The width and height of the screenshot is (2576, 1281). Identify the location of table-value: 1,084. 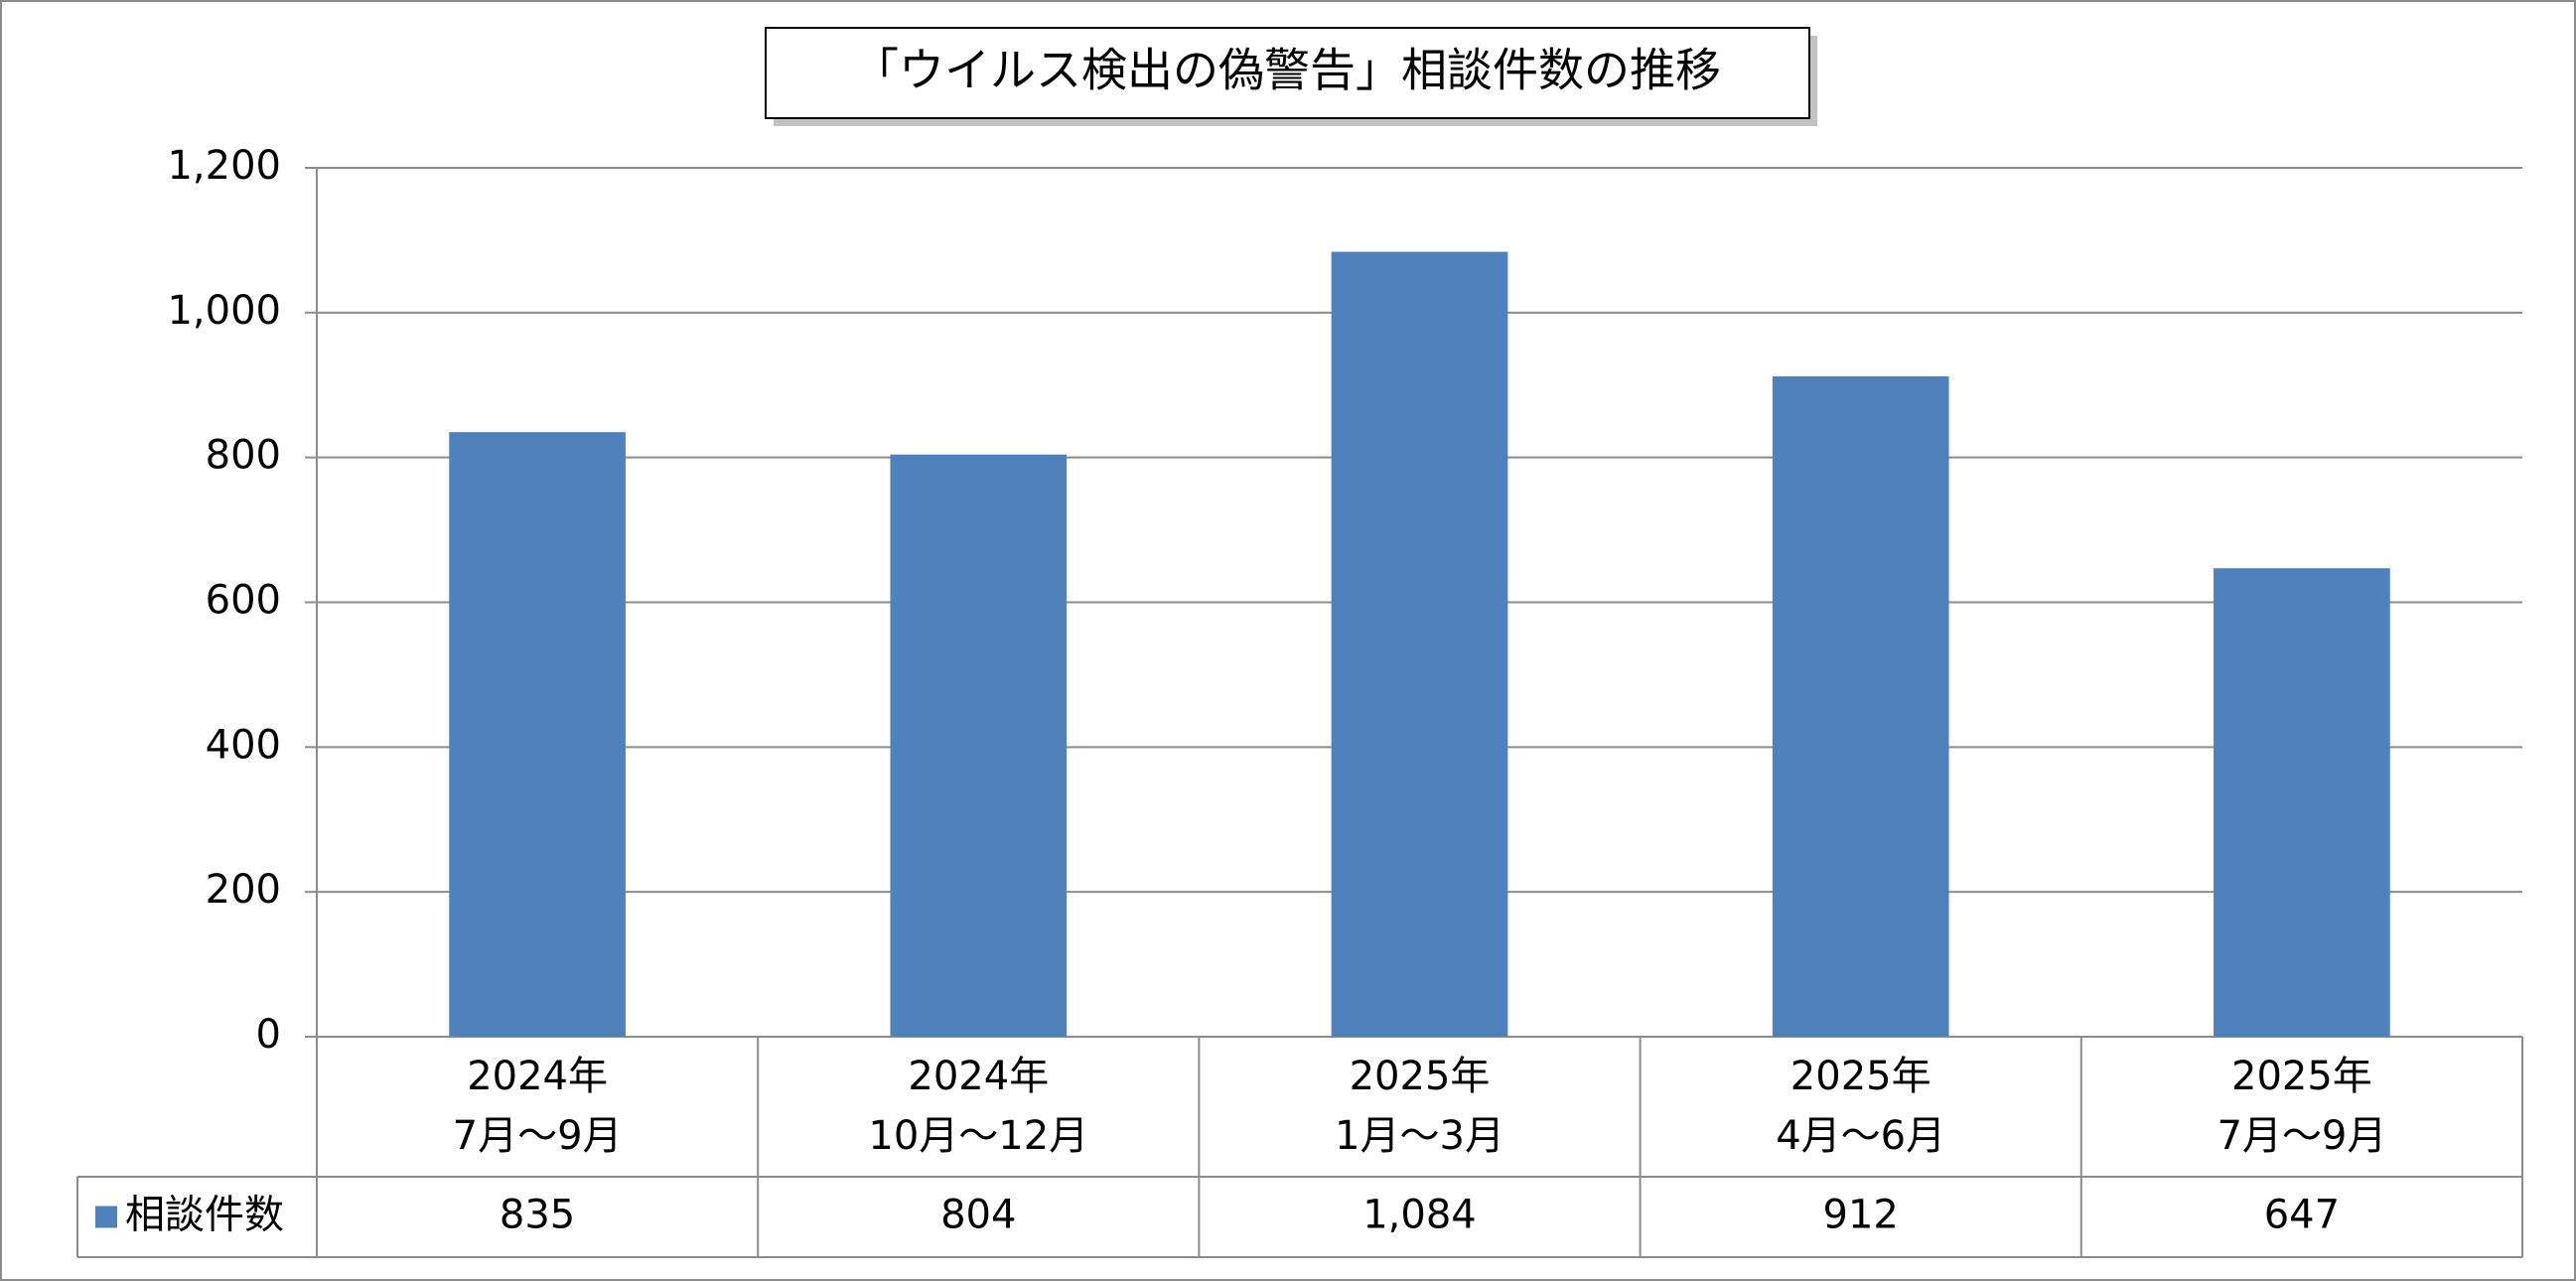
(1419, 1215).